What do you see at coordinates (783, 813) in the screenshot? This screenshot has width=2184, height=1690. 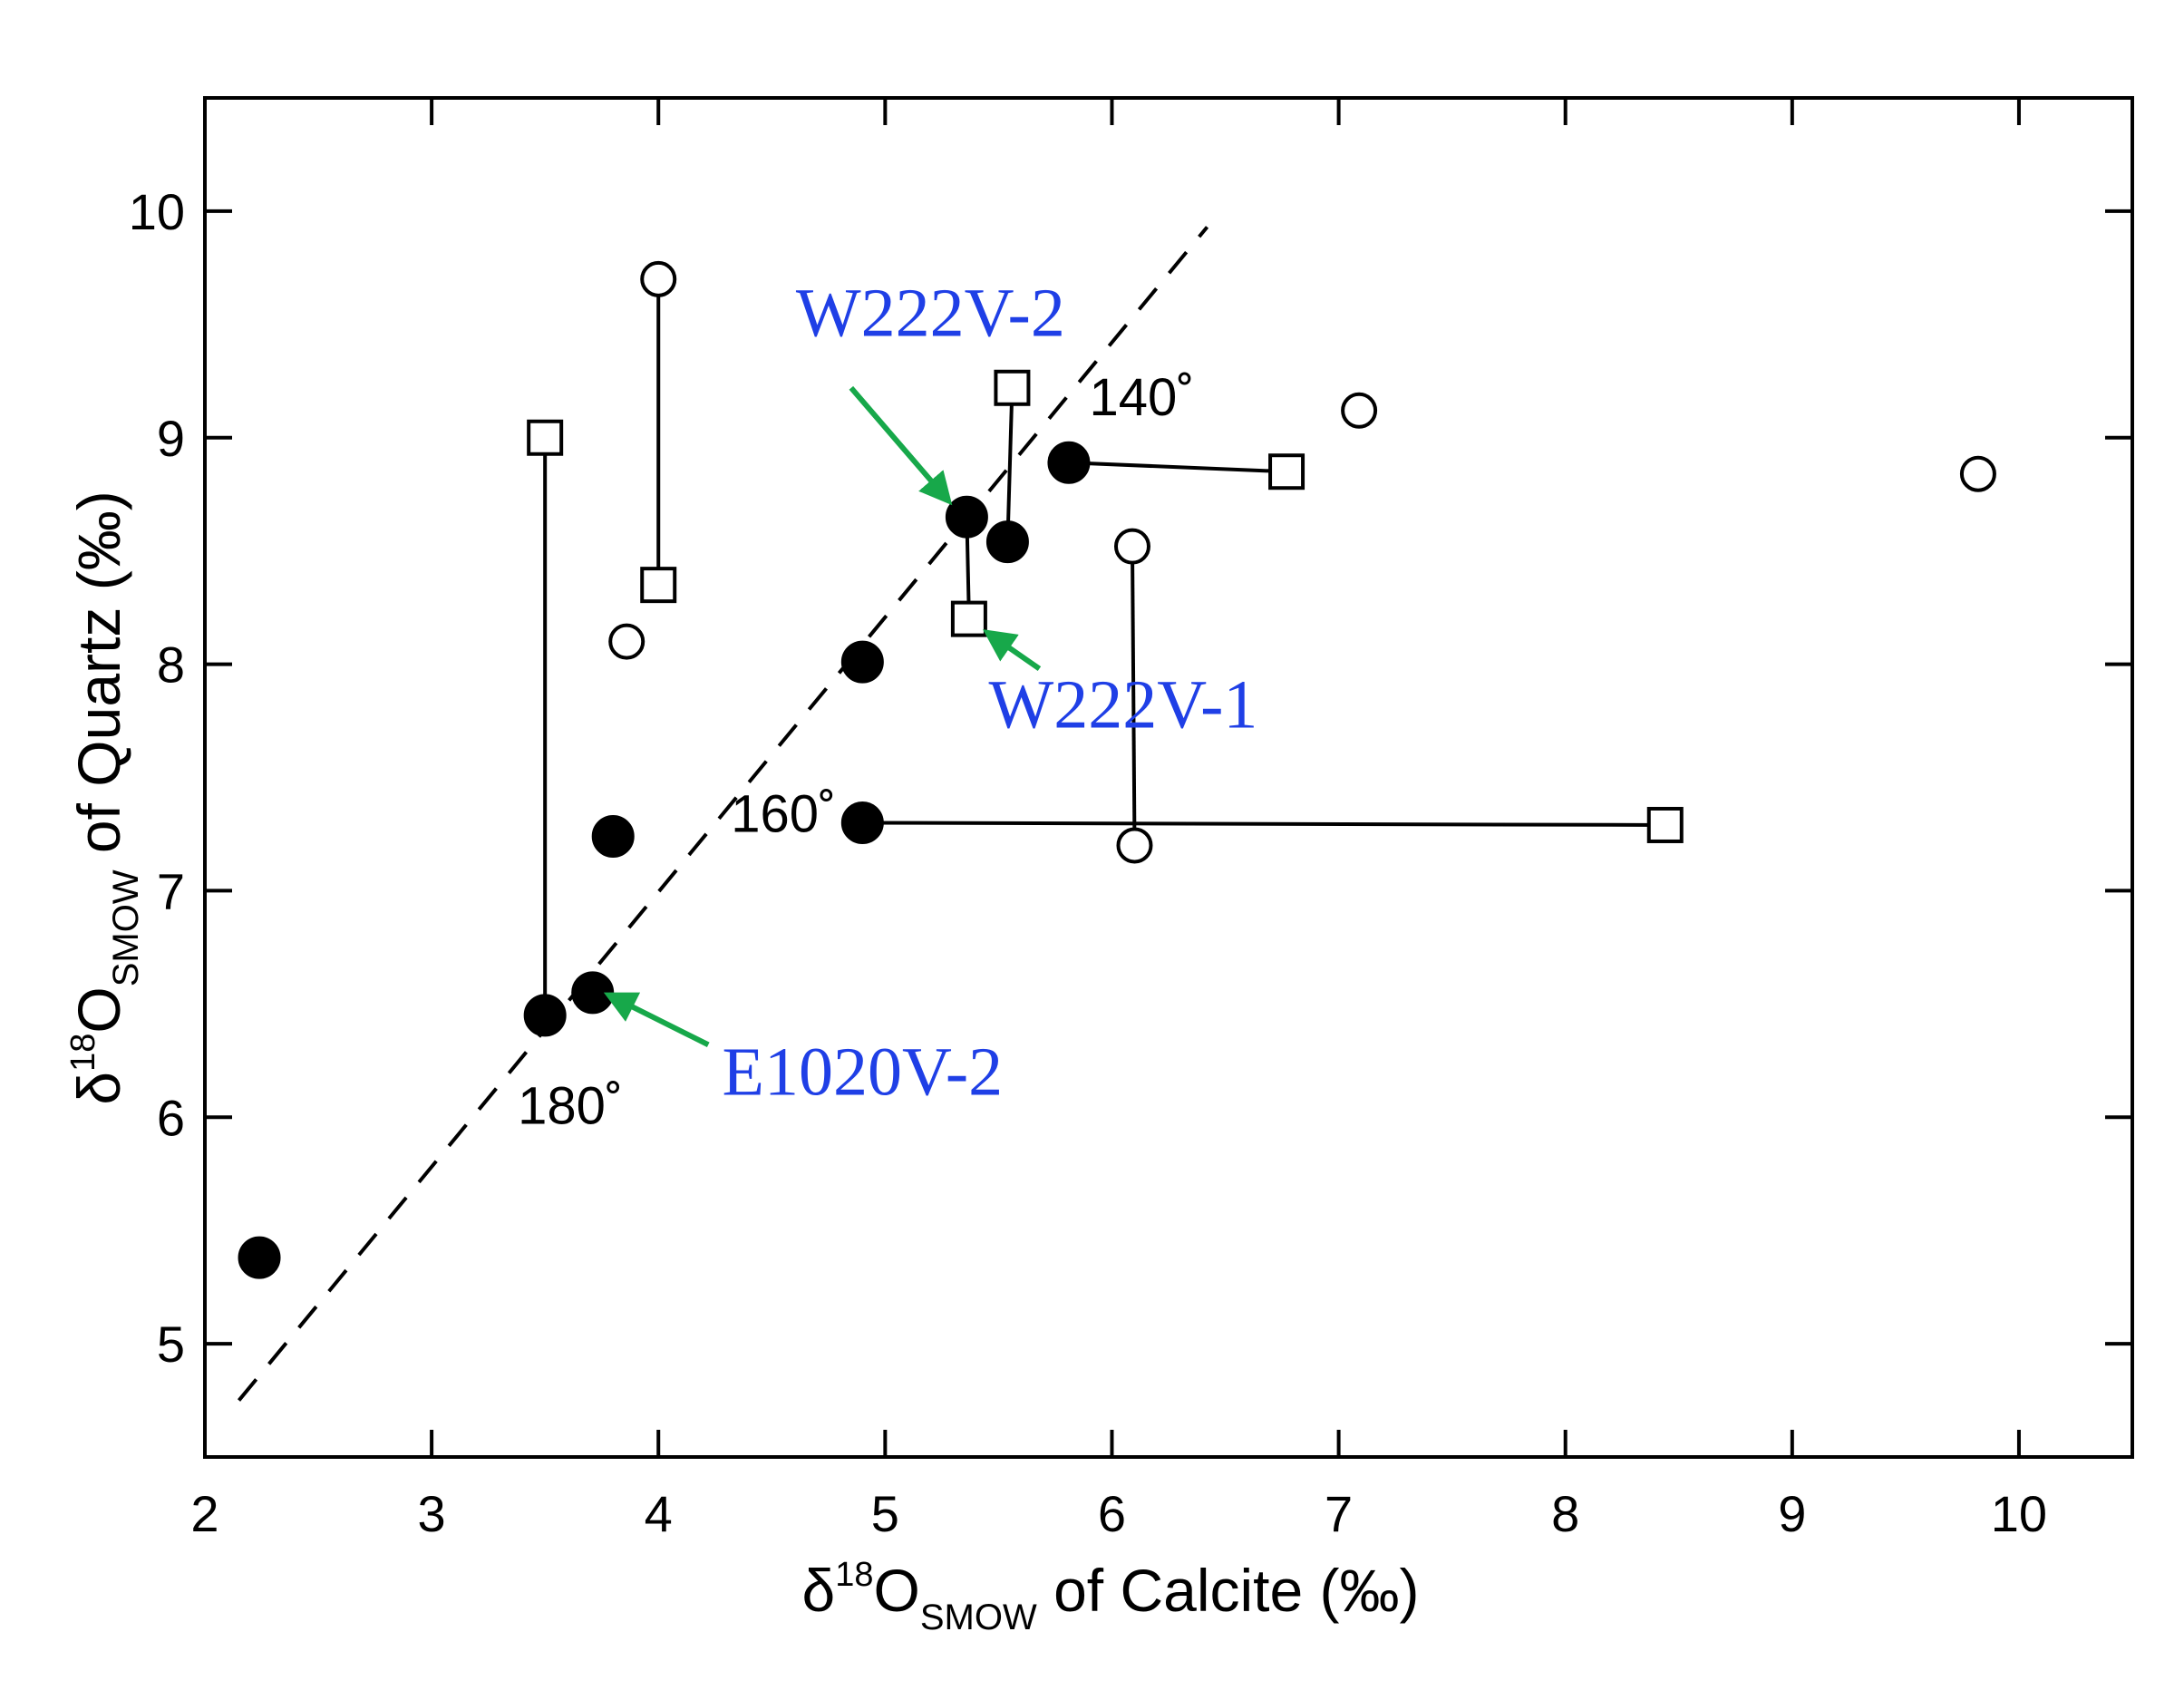 I see `temperature-label: 160˚` at bounding box center [783, 813].